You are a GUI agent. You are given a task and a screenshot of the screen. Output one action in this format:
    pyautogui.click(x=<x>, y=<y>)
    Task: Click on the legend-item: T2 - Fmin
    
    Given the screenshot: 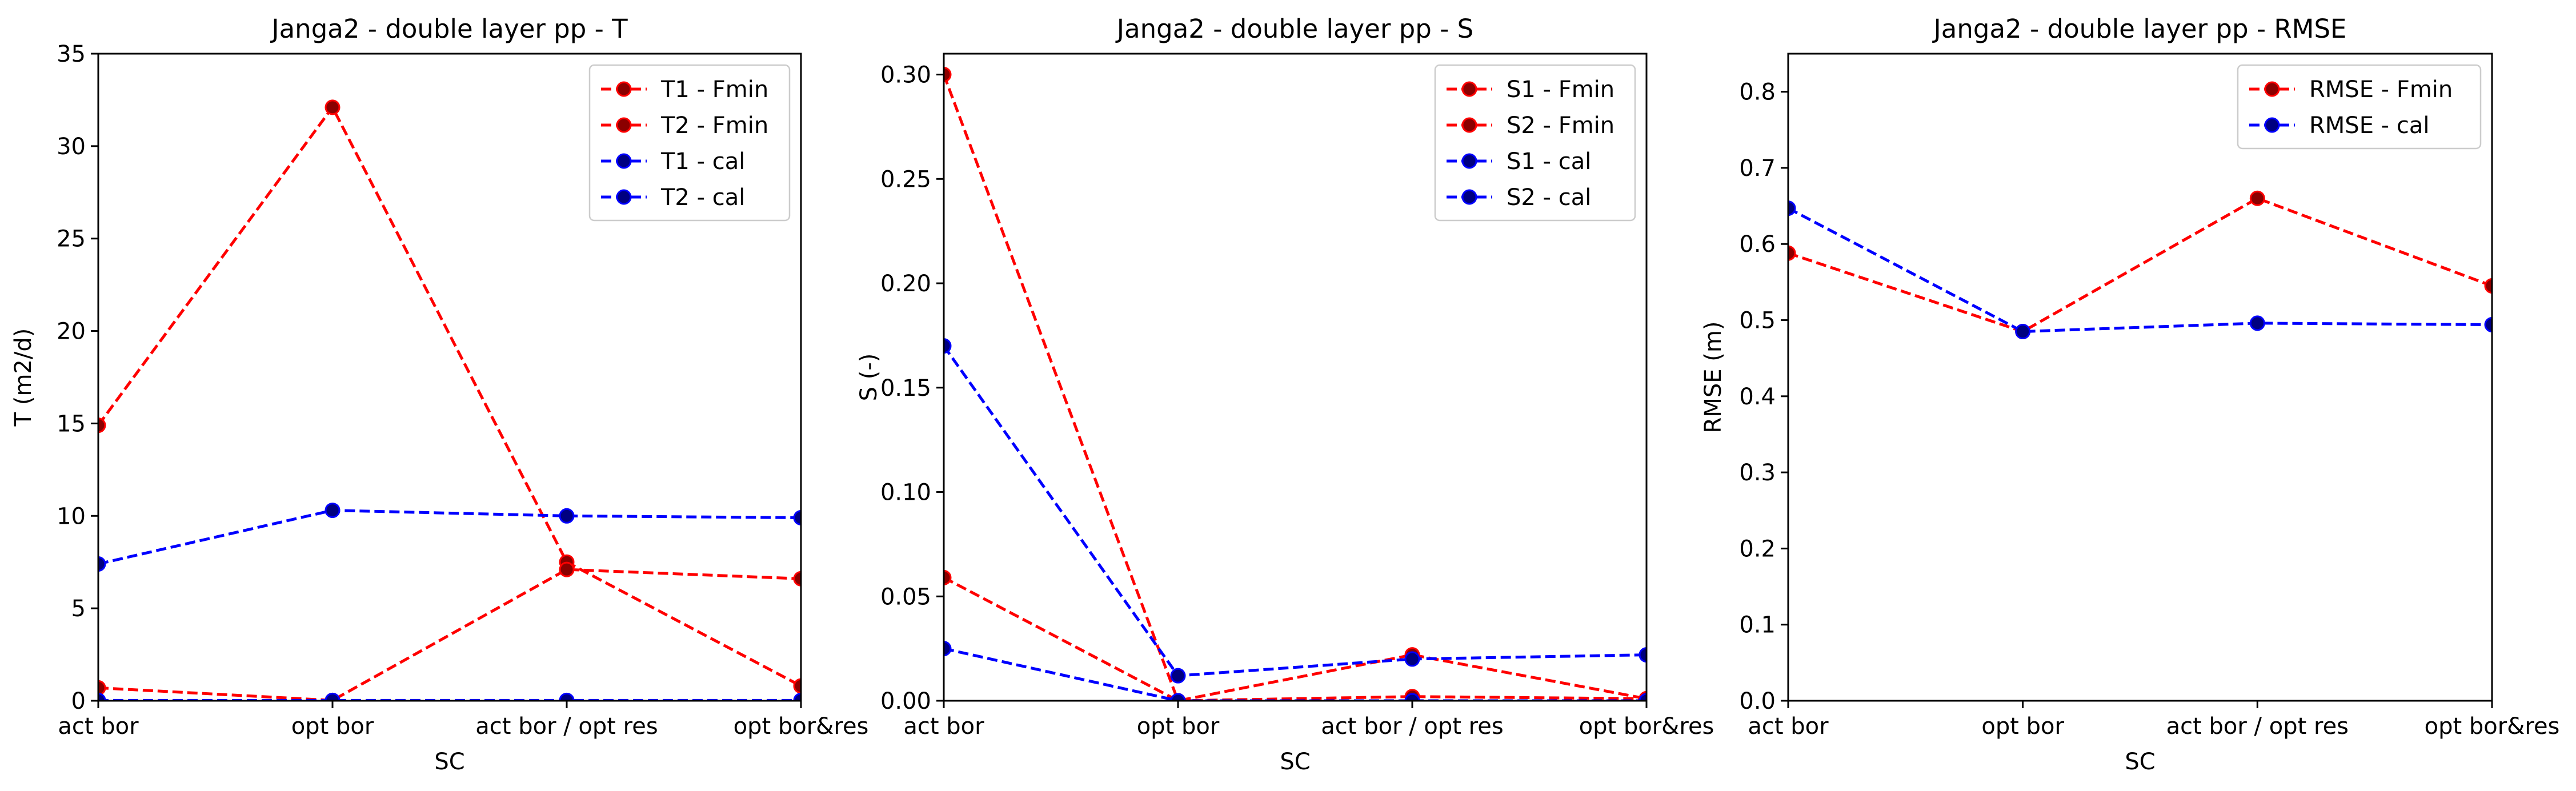 What is the action you would take?
    pyautogui.click(x=684, y=126)
    